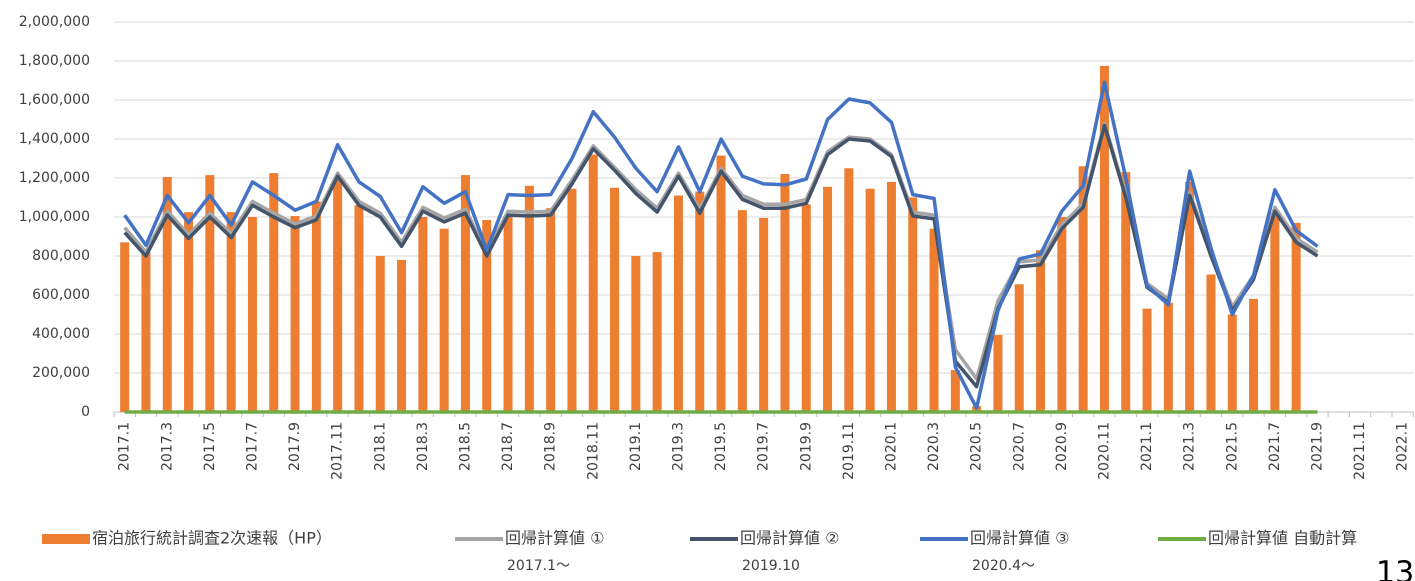 This screenshot has width=1415, height=581. I want to click on x-tick-label: 2021.9, so click(1317, 446).